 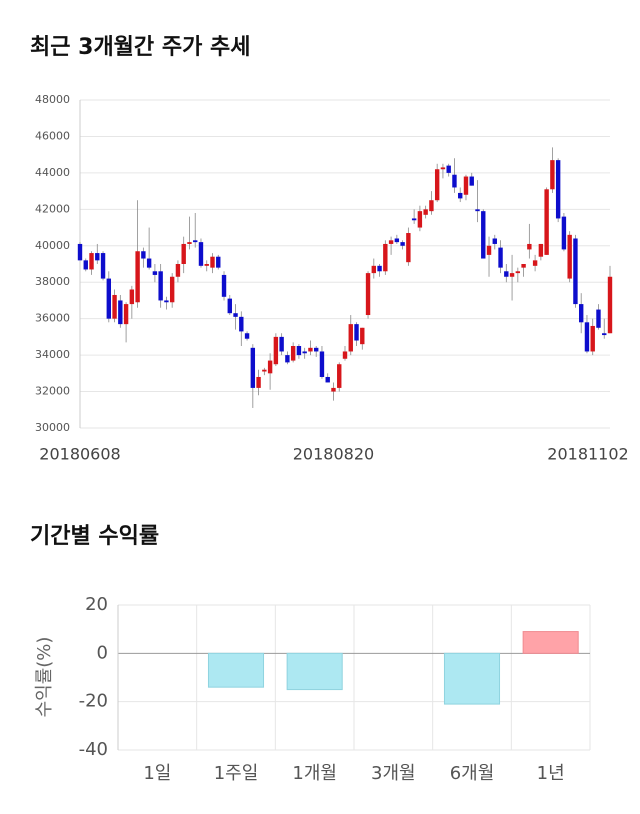 What do you see at coordinates (333, 454) in the screenshot?
I see `x-tick-label: 20180820` at bounding box center [333, 454].